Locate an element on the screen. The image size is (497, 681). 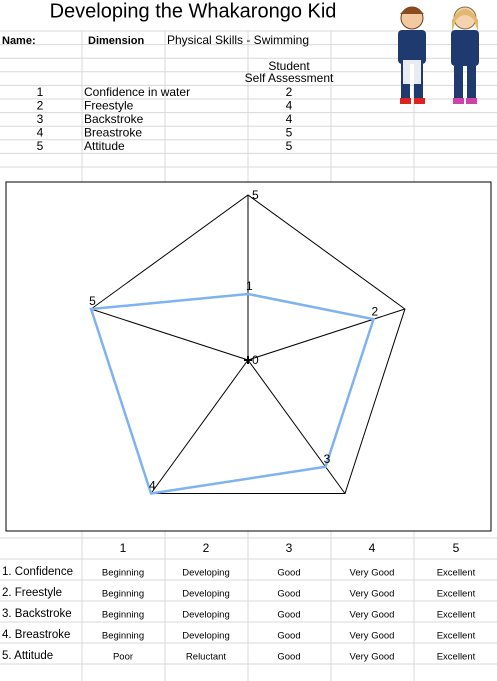
rubric-row-label: 5. Attitude is located at coordinates (27, 656).